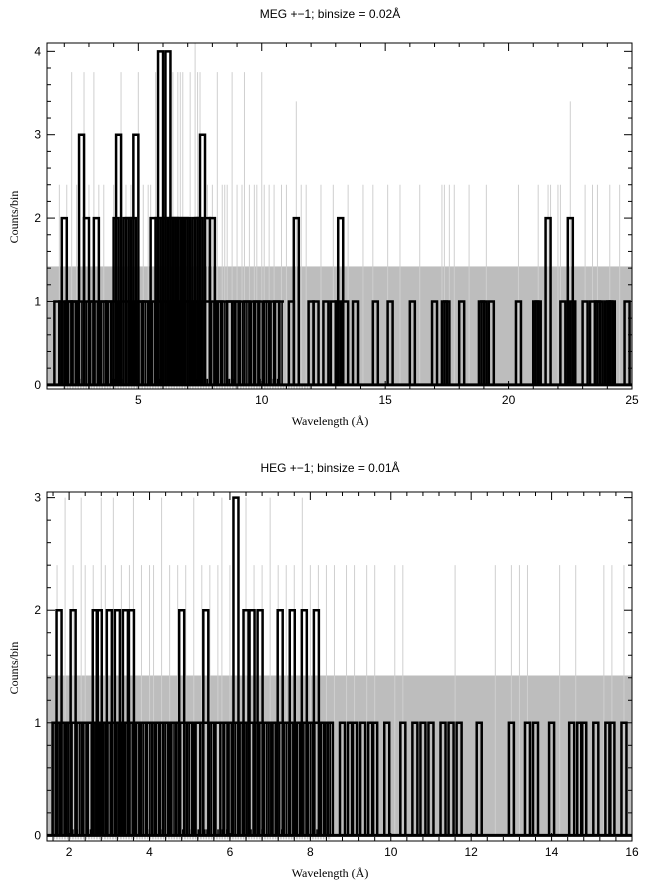 Image resolution: width=649 pixels, height=891 pixels. Describe the element at coordinates (385, 400) in the screenshot. I see `x-tick-label: 15` at that location.